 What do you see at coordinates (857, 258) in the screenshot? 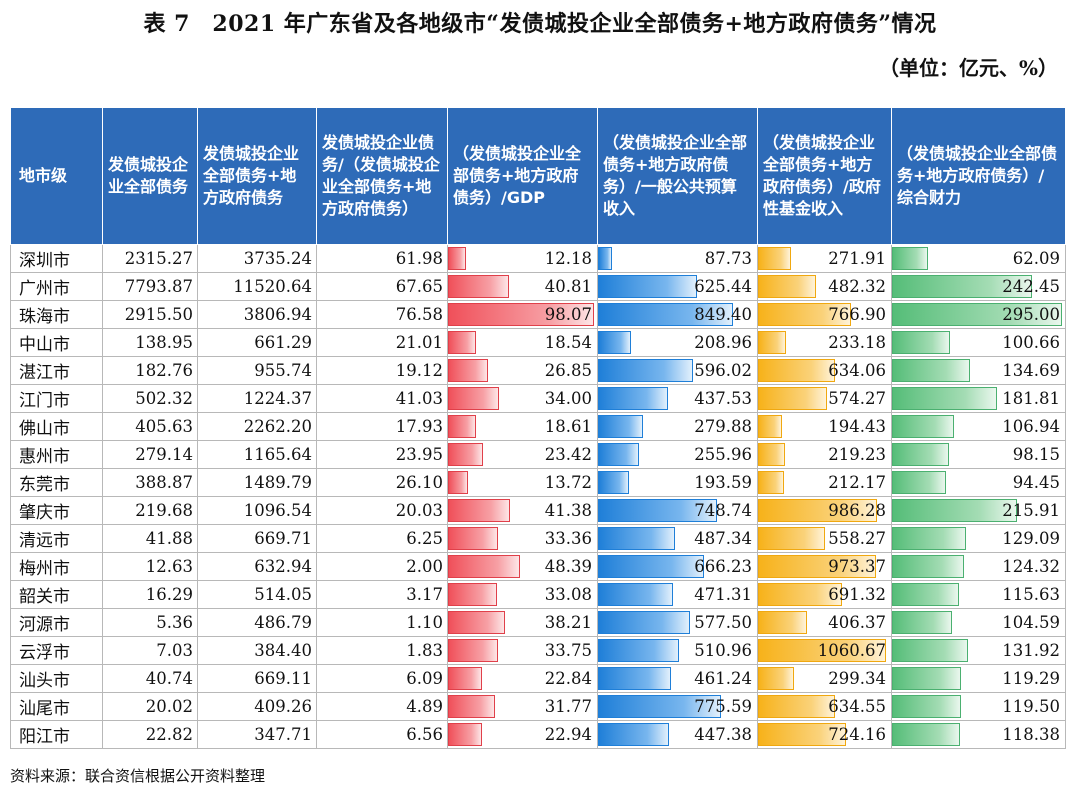
I see `fund-value: 271.91` at bounding box center [857, 258].